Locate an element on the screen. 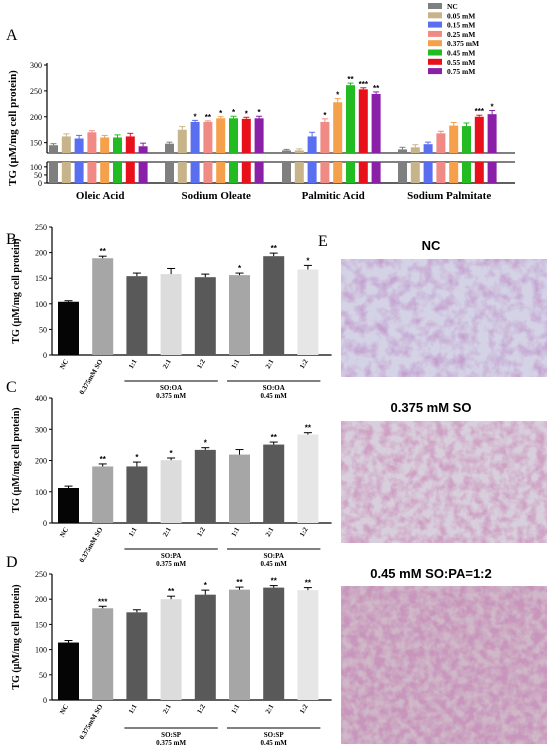 The height and width of the screenshot is (750, 550). panel-a-legend-label: 0.55 mM is located at coordinates (461, 62).